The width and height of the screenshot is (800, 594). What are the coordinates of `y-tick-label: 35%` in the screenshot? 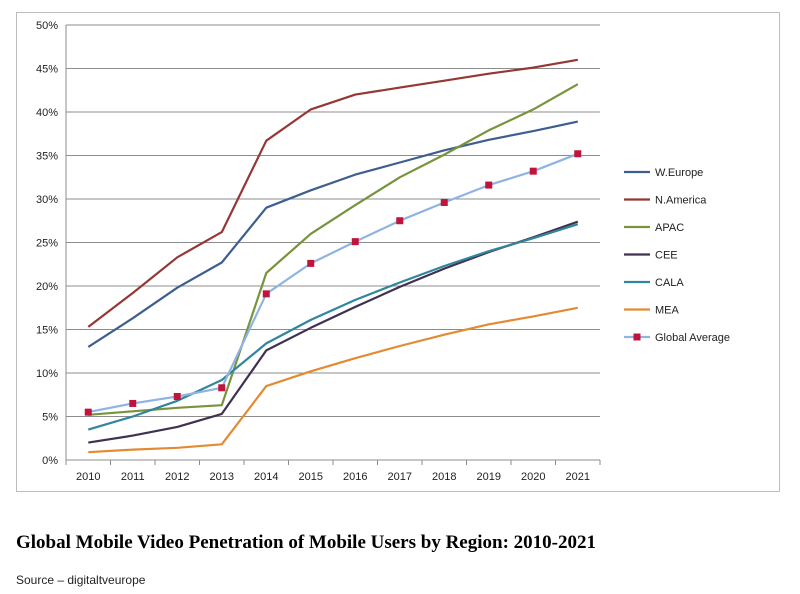 It's located at (47, 157).